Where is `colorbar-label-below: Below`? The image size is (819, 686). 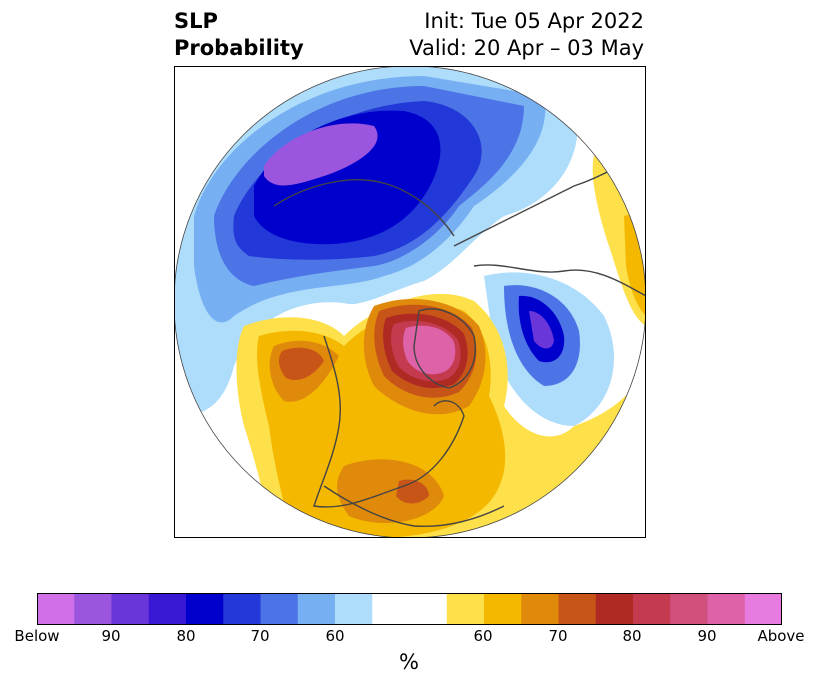
colorbar-label-below: Below is located at coordinates (37, 636).